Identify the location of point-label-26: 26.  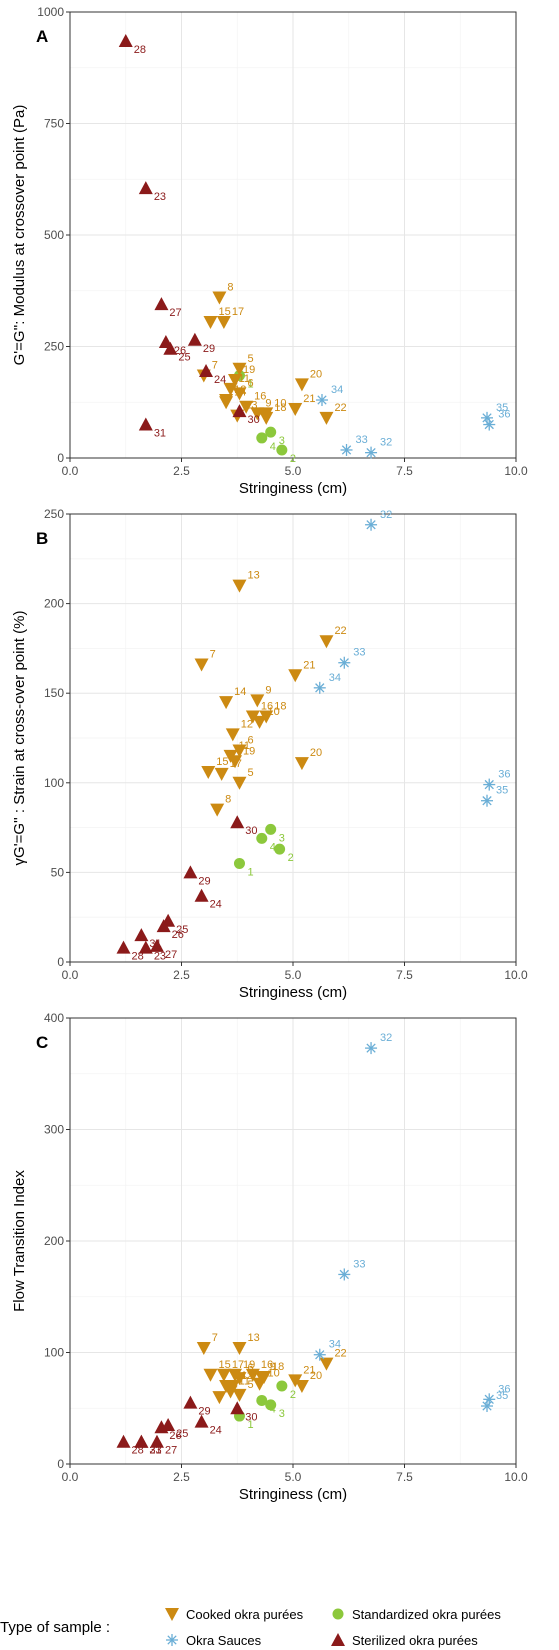
(180, 351).